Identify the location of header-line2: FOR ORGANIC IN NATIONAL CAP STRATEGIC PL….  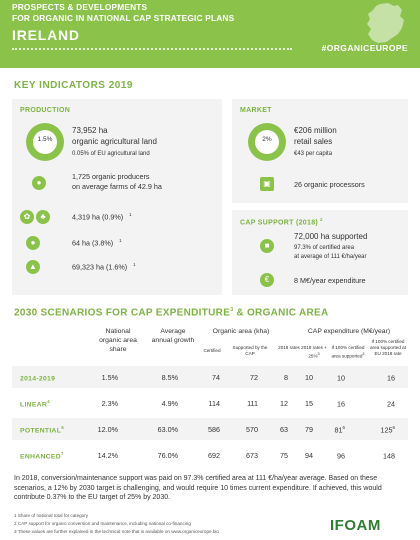
(123, 18).